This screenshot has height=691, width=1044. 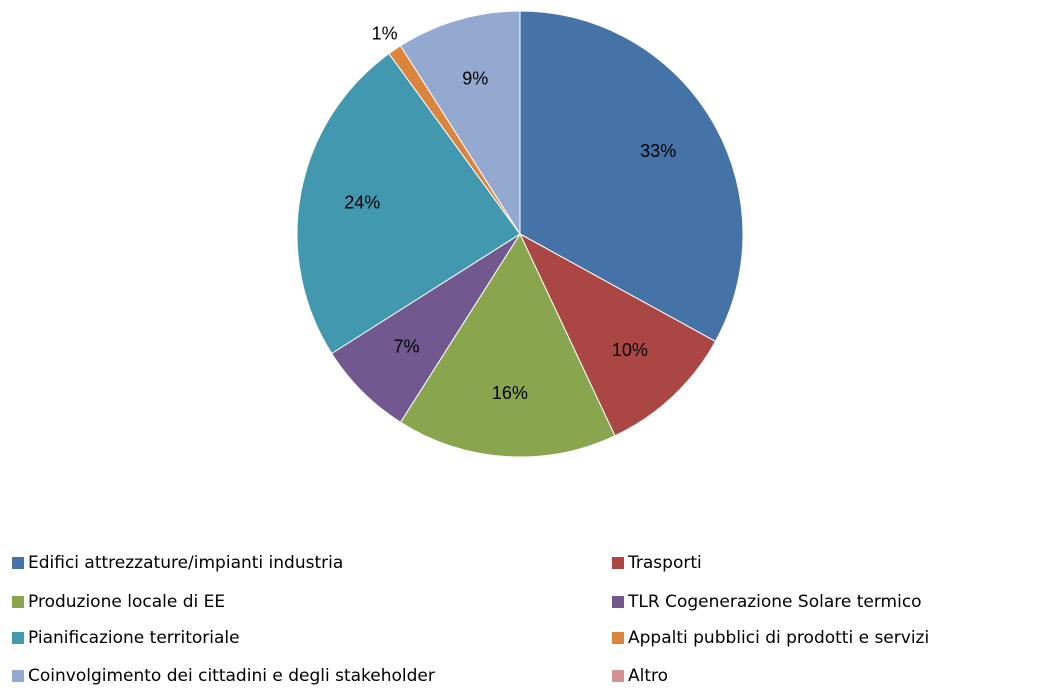 What do you see at coordinates (630, 350) in the screenshot?
I see `slice-label: 10%` at bounding box center [630, 350].